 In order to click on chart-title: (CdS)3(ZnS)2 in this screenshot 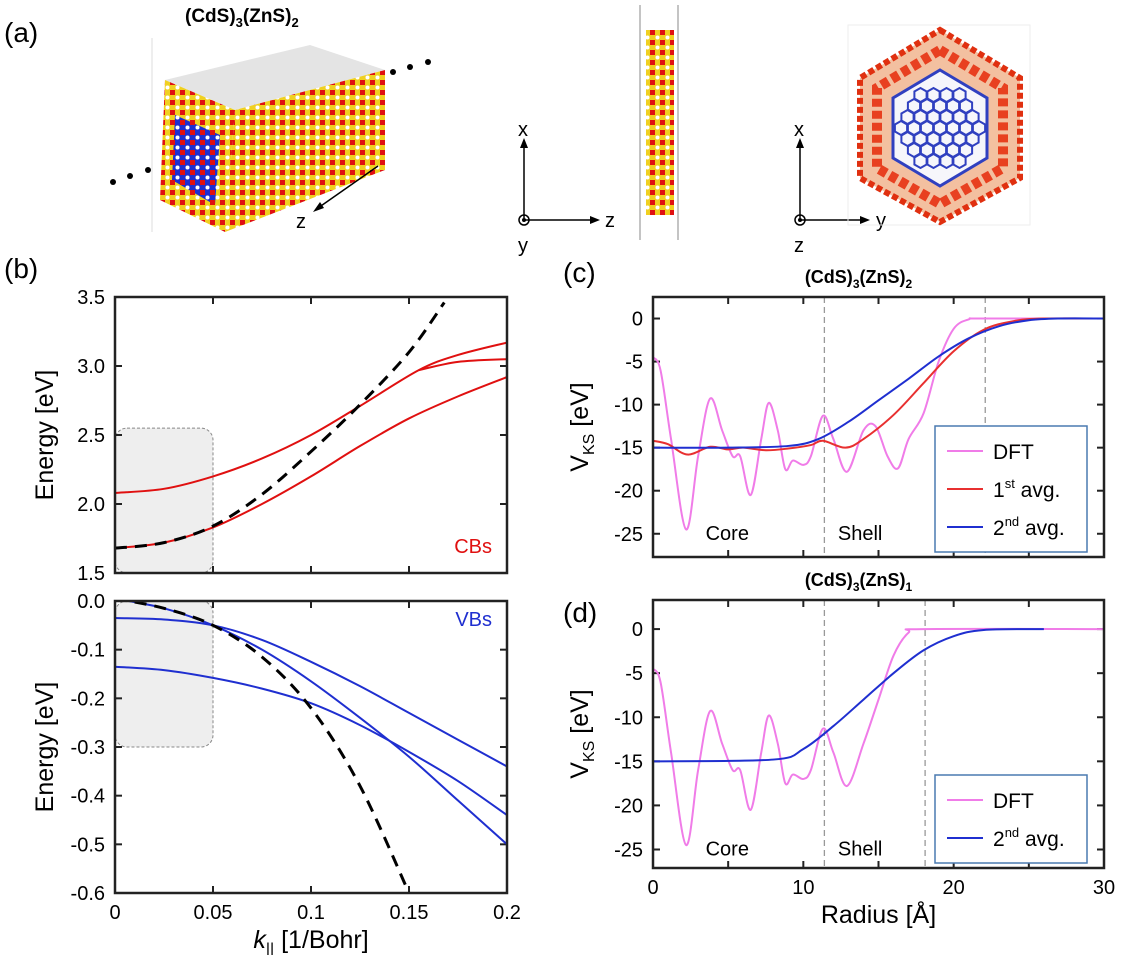, I will do `click(859, 279)`.